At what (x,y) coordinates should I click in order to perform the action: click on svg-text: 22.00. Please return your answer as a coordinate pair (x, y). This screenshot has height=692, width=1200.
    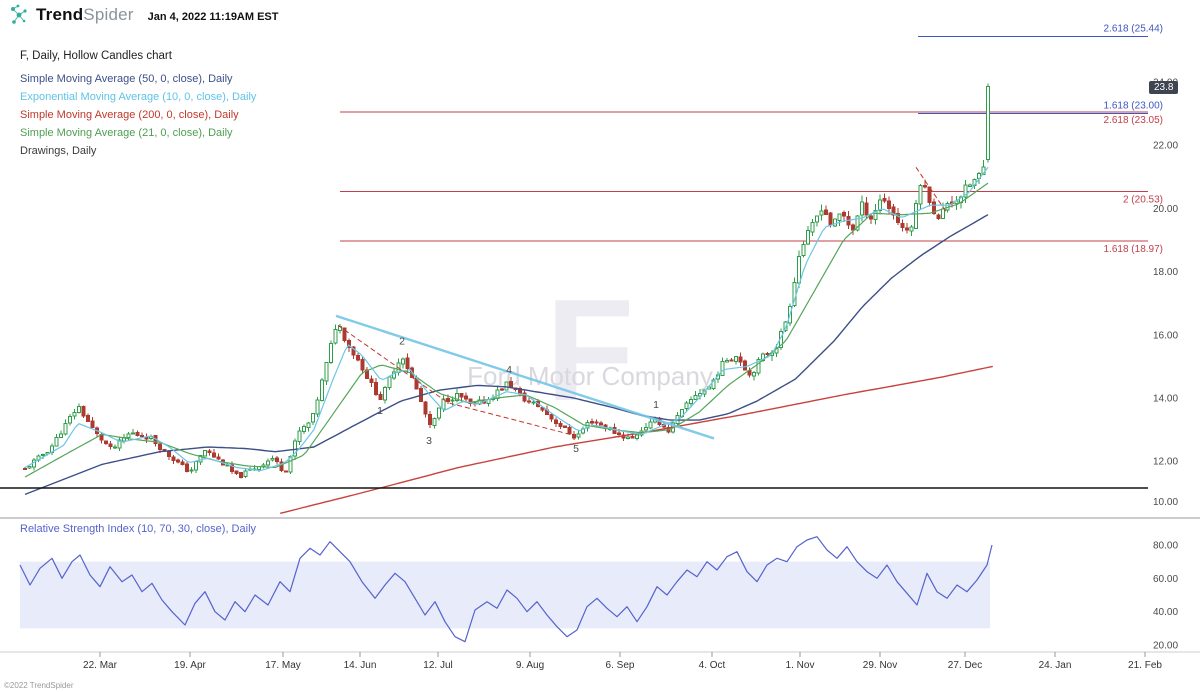
    Looking at the image, I should click on (1165, 146).